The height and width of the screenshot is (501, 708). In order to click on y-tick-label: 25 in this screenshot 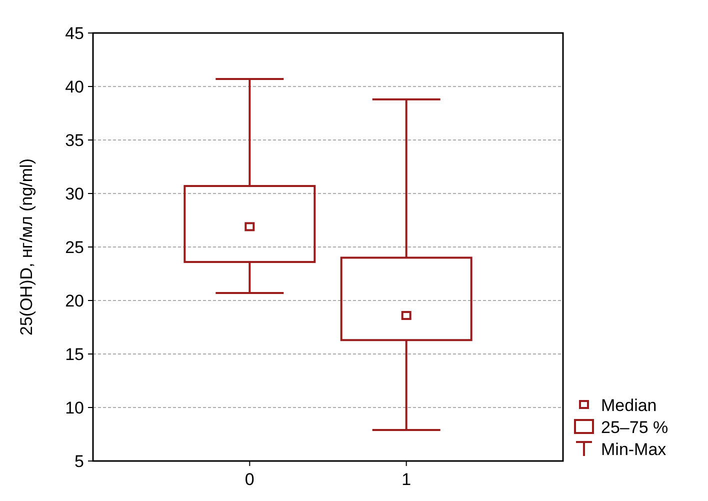, I will do `click(74, 247)`.